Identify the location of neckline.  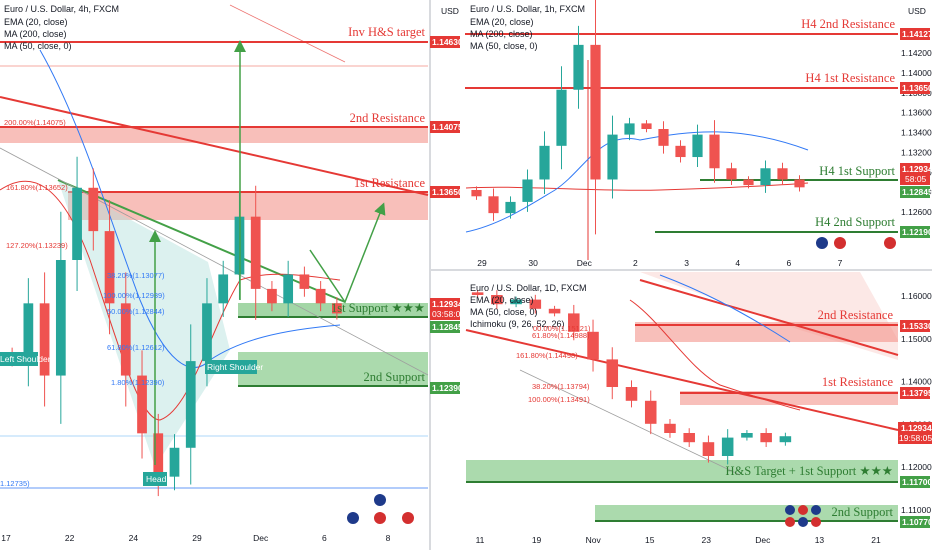
(201, 241).